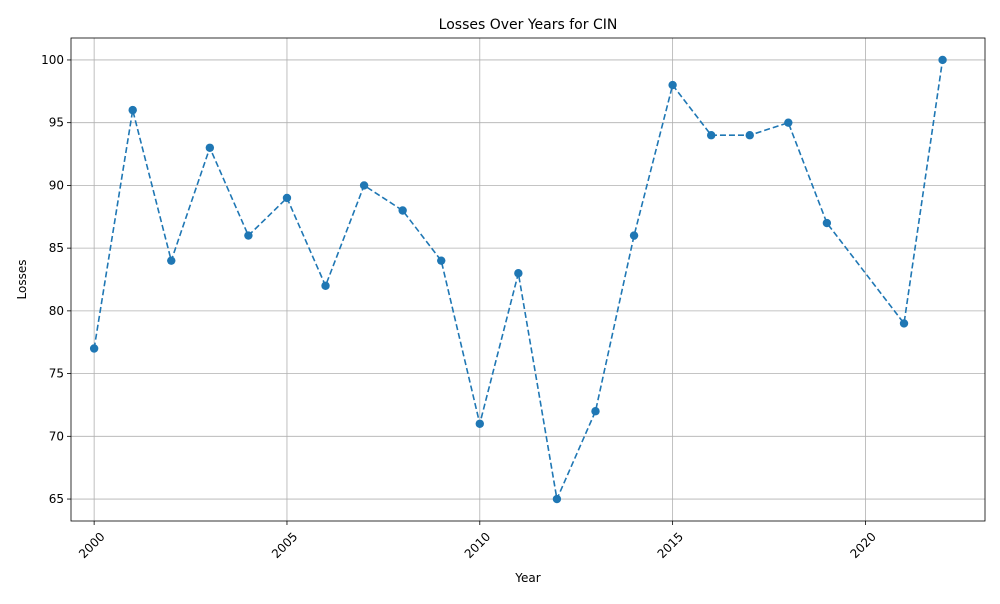 This screenshot has width=1000, height=604. Describe the element at coordinates (527, 578) in the screenshot. I see `x-axis-label: Year` at that location.